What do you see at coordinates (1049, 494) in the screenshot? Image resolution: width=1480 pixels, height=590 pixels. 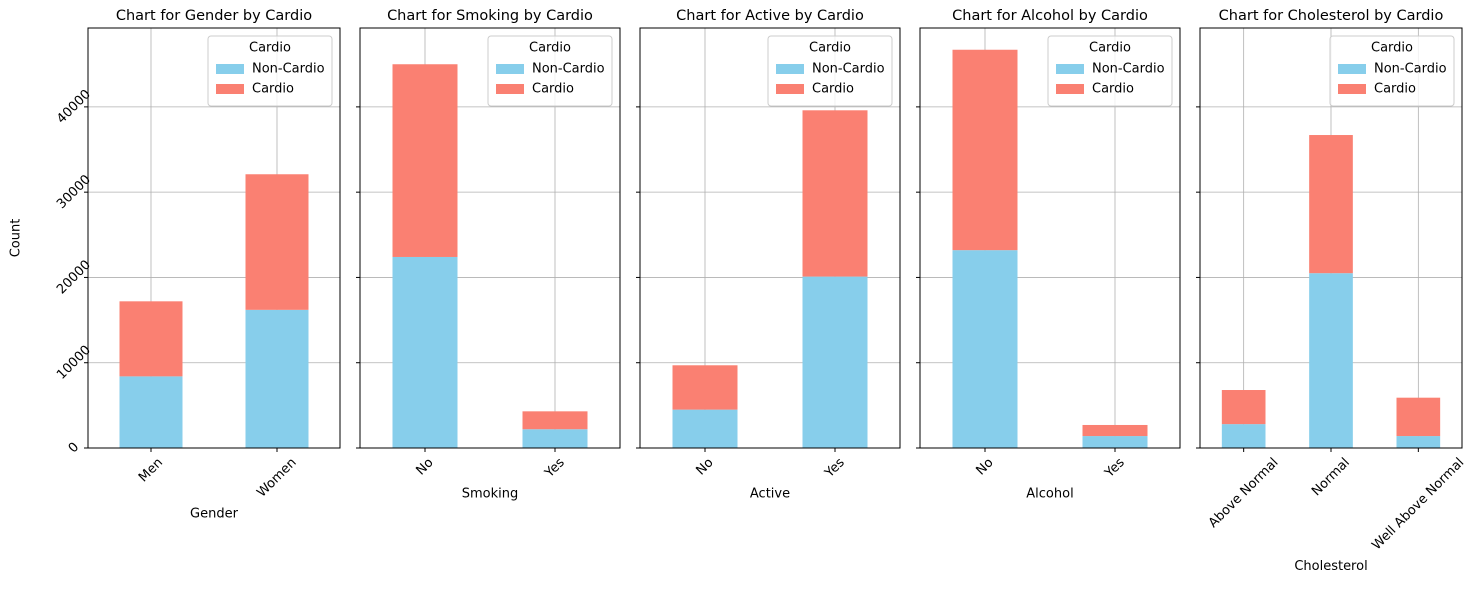 I see `x-axis-label: Alcohol` at bounding box center [1049, 494].